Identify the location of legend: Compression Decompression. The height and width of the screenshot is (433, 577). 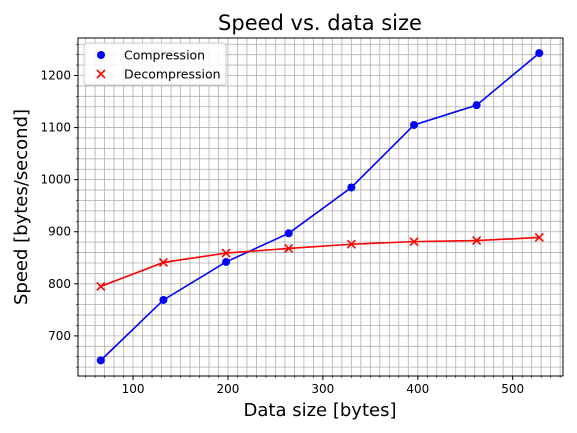
(155, 64).